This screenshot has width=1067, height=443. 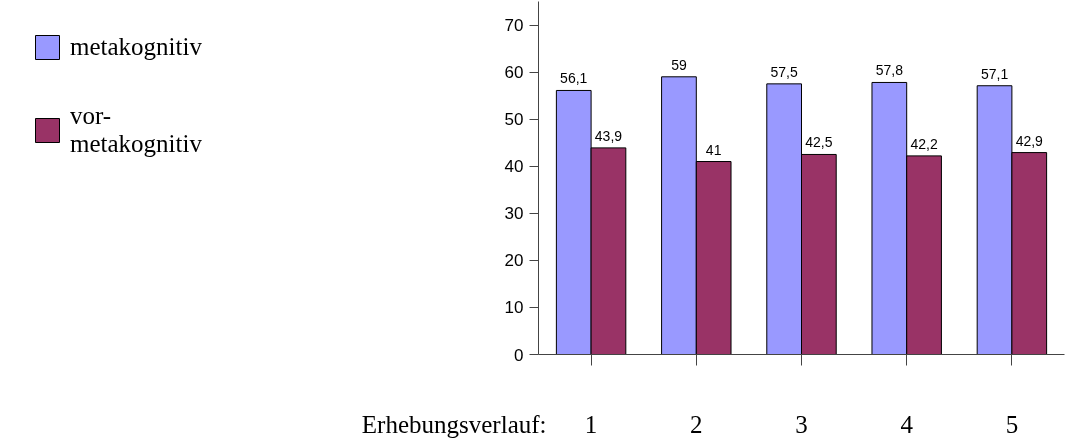 What do you see at coordinates (713, 149) in the screenshot?
I see `data-label: 41` at bounding box center [713, 149].